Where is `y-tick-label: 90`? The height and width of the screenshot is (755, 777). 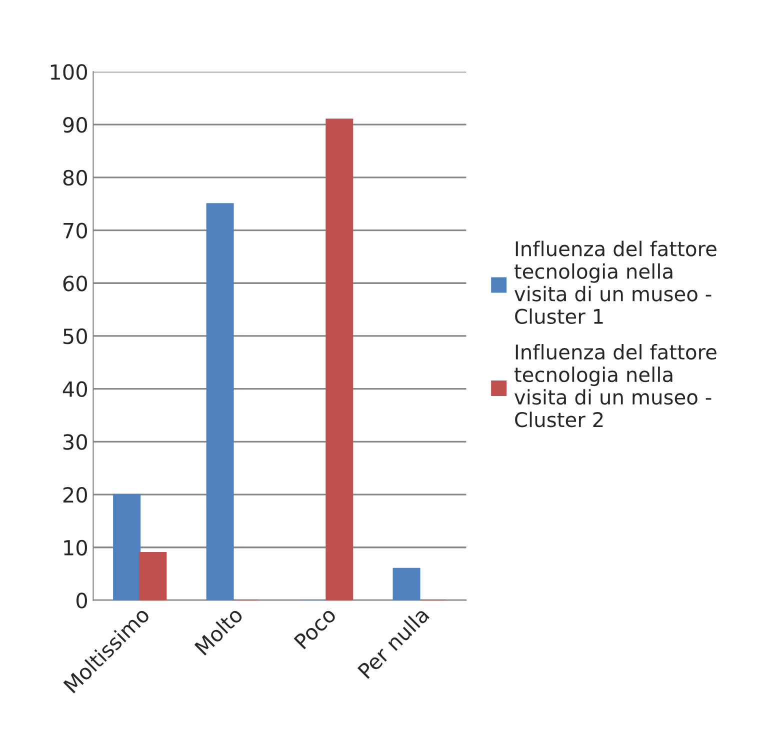 y-tick-label: 90 is located at coordinates (75, 125).